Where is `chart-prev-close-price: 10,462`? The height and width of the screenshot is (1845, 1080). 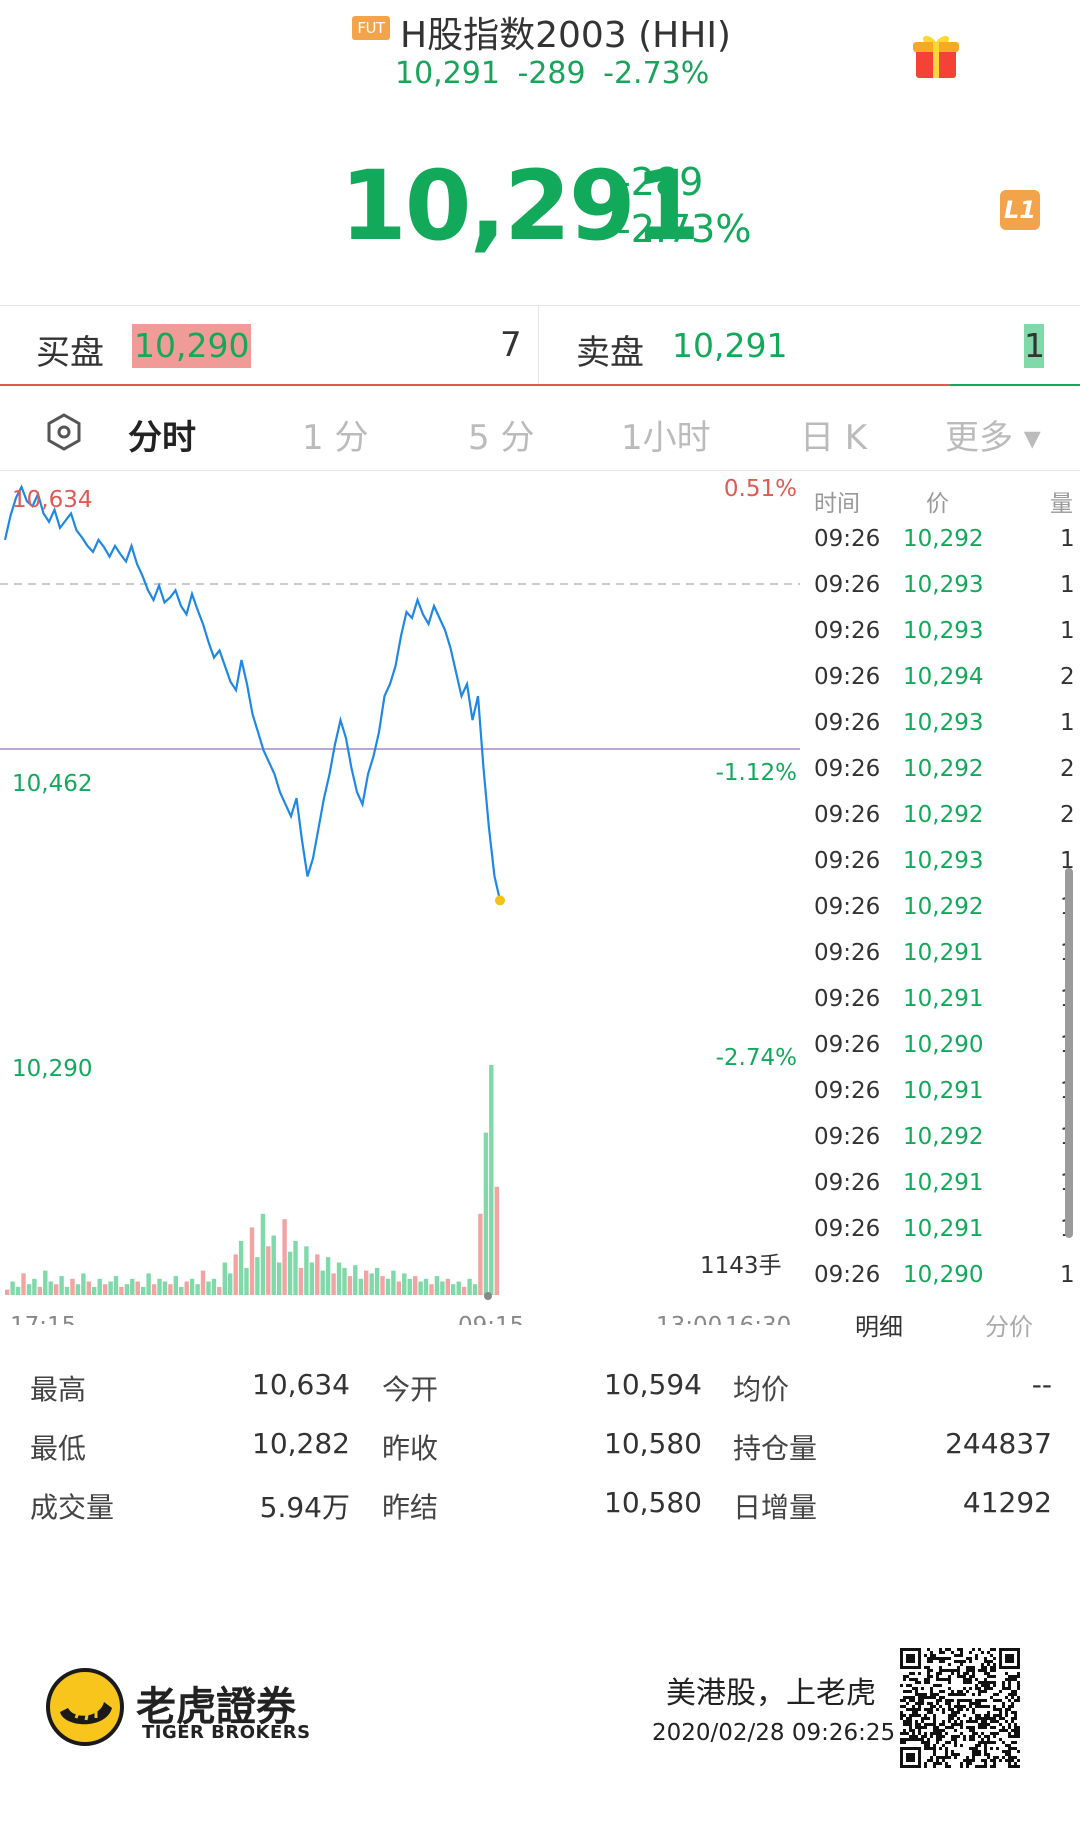
chart-prev-close-price: 10,462 is located at coordinates (52, 784).